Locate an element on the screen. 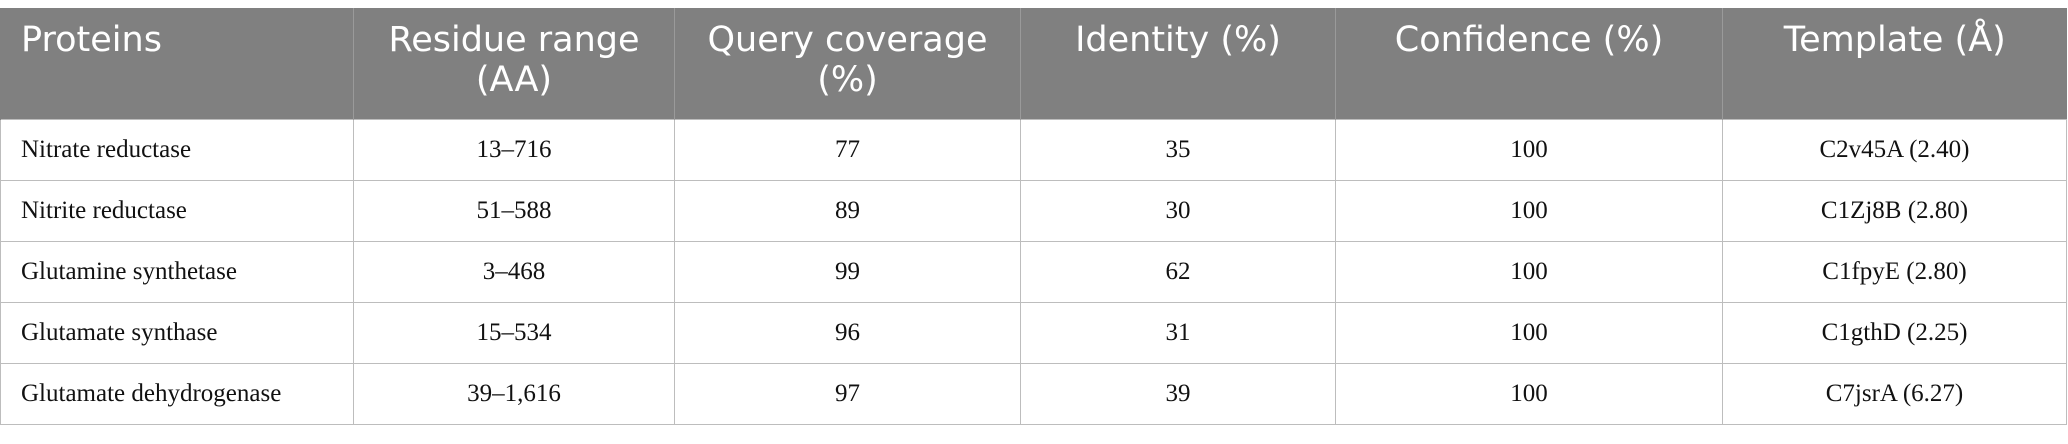 The width and height of the screenshot is (2068, 444). table-cell: 3–468 is located at coordinates (514, 271).